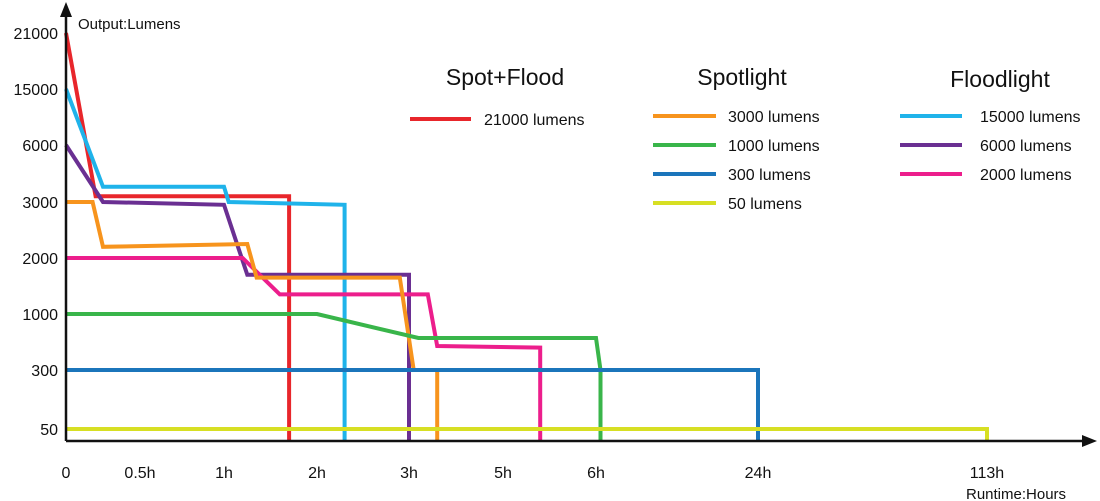  What do you see at coordinates (1030, 117) in the screenshot?
I see `legend-label: 15000 lumens` at bounding box center [1030, 117].